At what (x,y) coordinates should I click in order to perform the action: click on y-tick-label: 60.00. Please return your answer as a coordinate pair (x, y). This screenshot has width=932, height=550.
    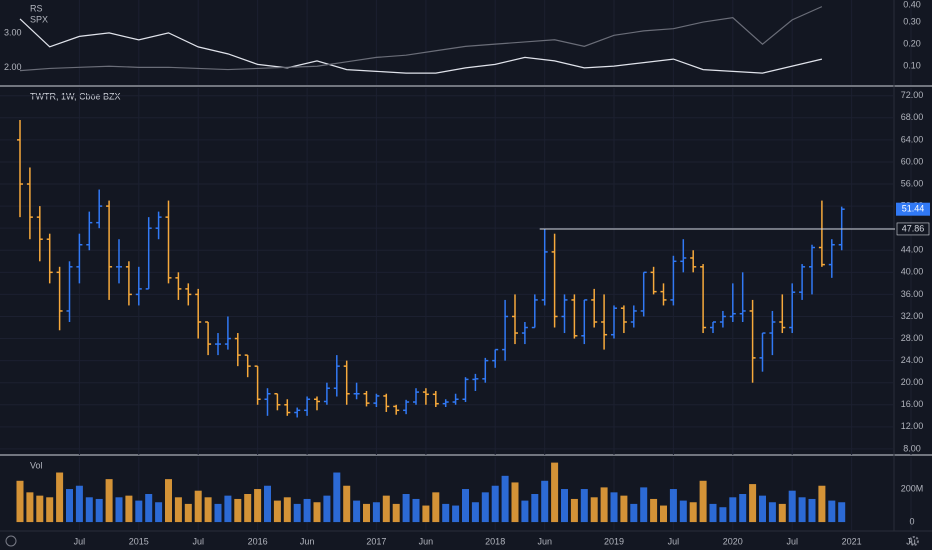
    Looking at the image, I should click on (912, 161).